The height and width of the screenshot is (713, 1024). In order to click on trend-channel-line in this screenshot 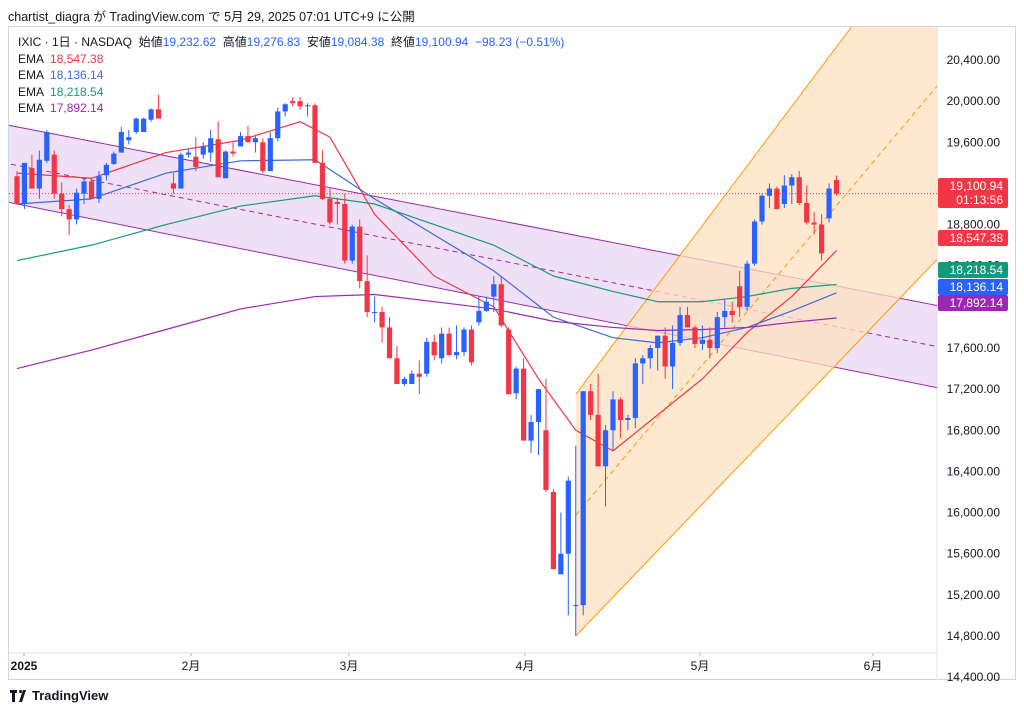, I will do `click(714, 211)`.